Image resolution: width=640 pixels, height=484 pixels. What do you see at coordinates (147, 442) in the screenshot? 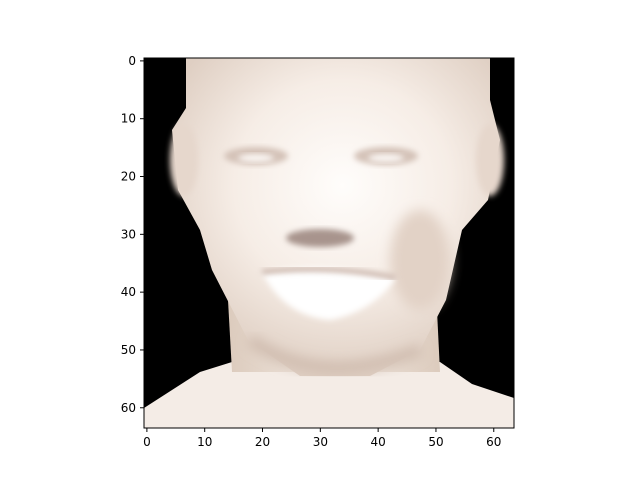
I see `x-tick-label: 0` at bounding box center [147, 442].